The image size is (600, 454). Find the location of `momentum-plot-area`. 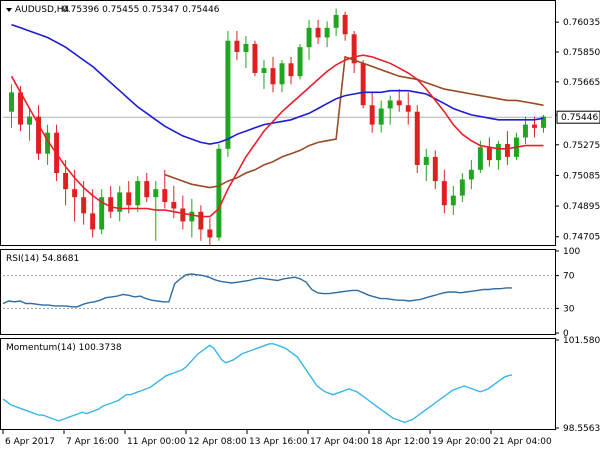

momentum-plot-area is located at coordinates (257, 383).